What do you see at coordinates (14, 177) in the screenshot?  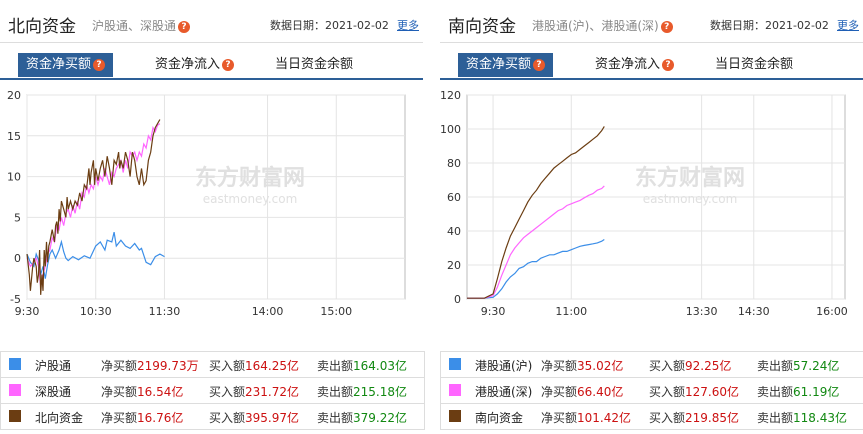 I see `y-tick-label: 10` at bounding box center [14, 177].